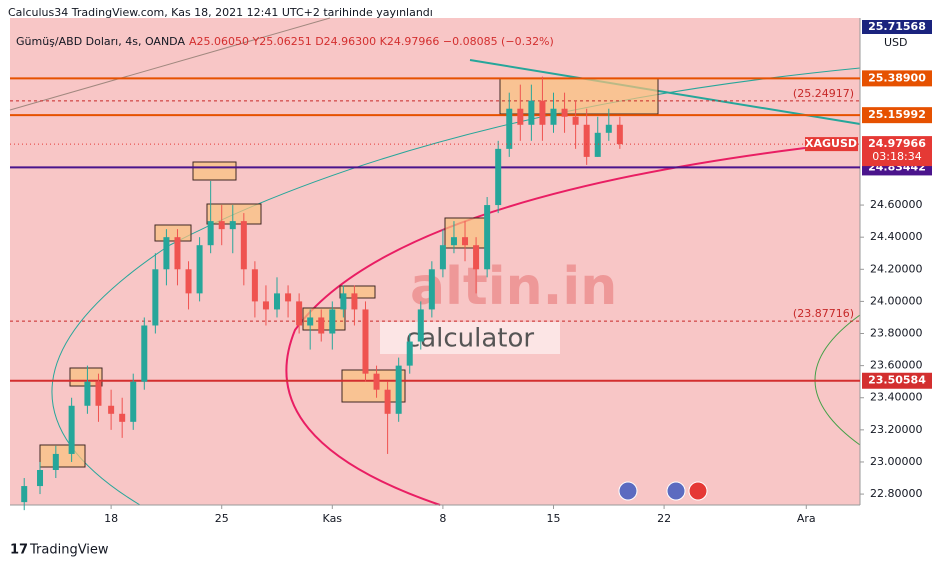  Describe the element at coordinates (442, 518) in the screenshot. I see `x-tick-label: 8` at that location.